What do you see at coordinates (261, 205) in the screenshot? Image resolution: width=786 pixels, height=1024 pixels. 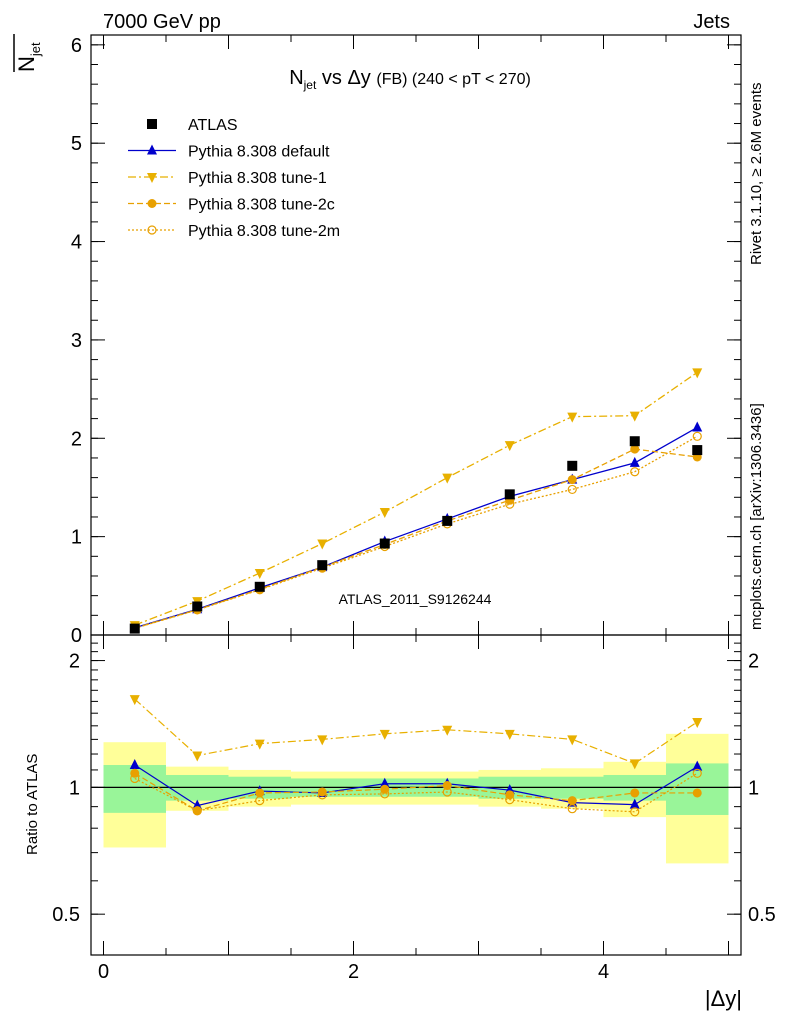 I see `legend-label: Pythia 8.308 tune-2c` at bounding box center [261, 205].